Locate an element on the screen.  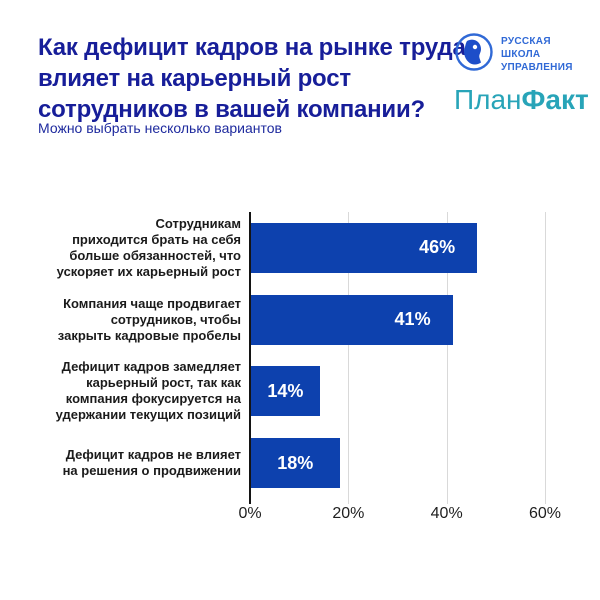
bar: 46% is located at coordinates (364, 247).